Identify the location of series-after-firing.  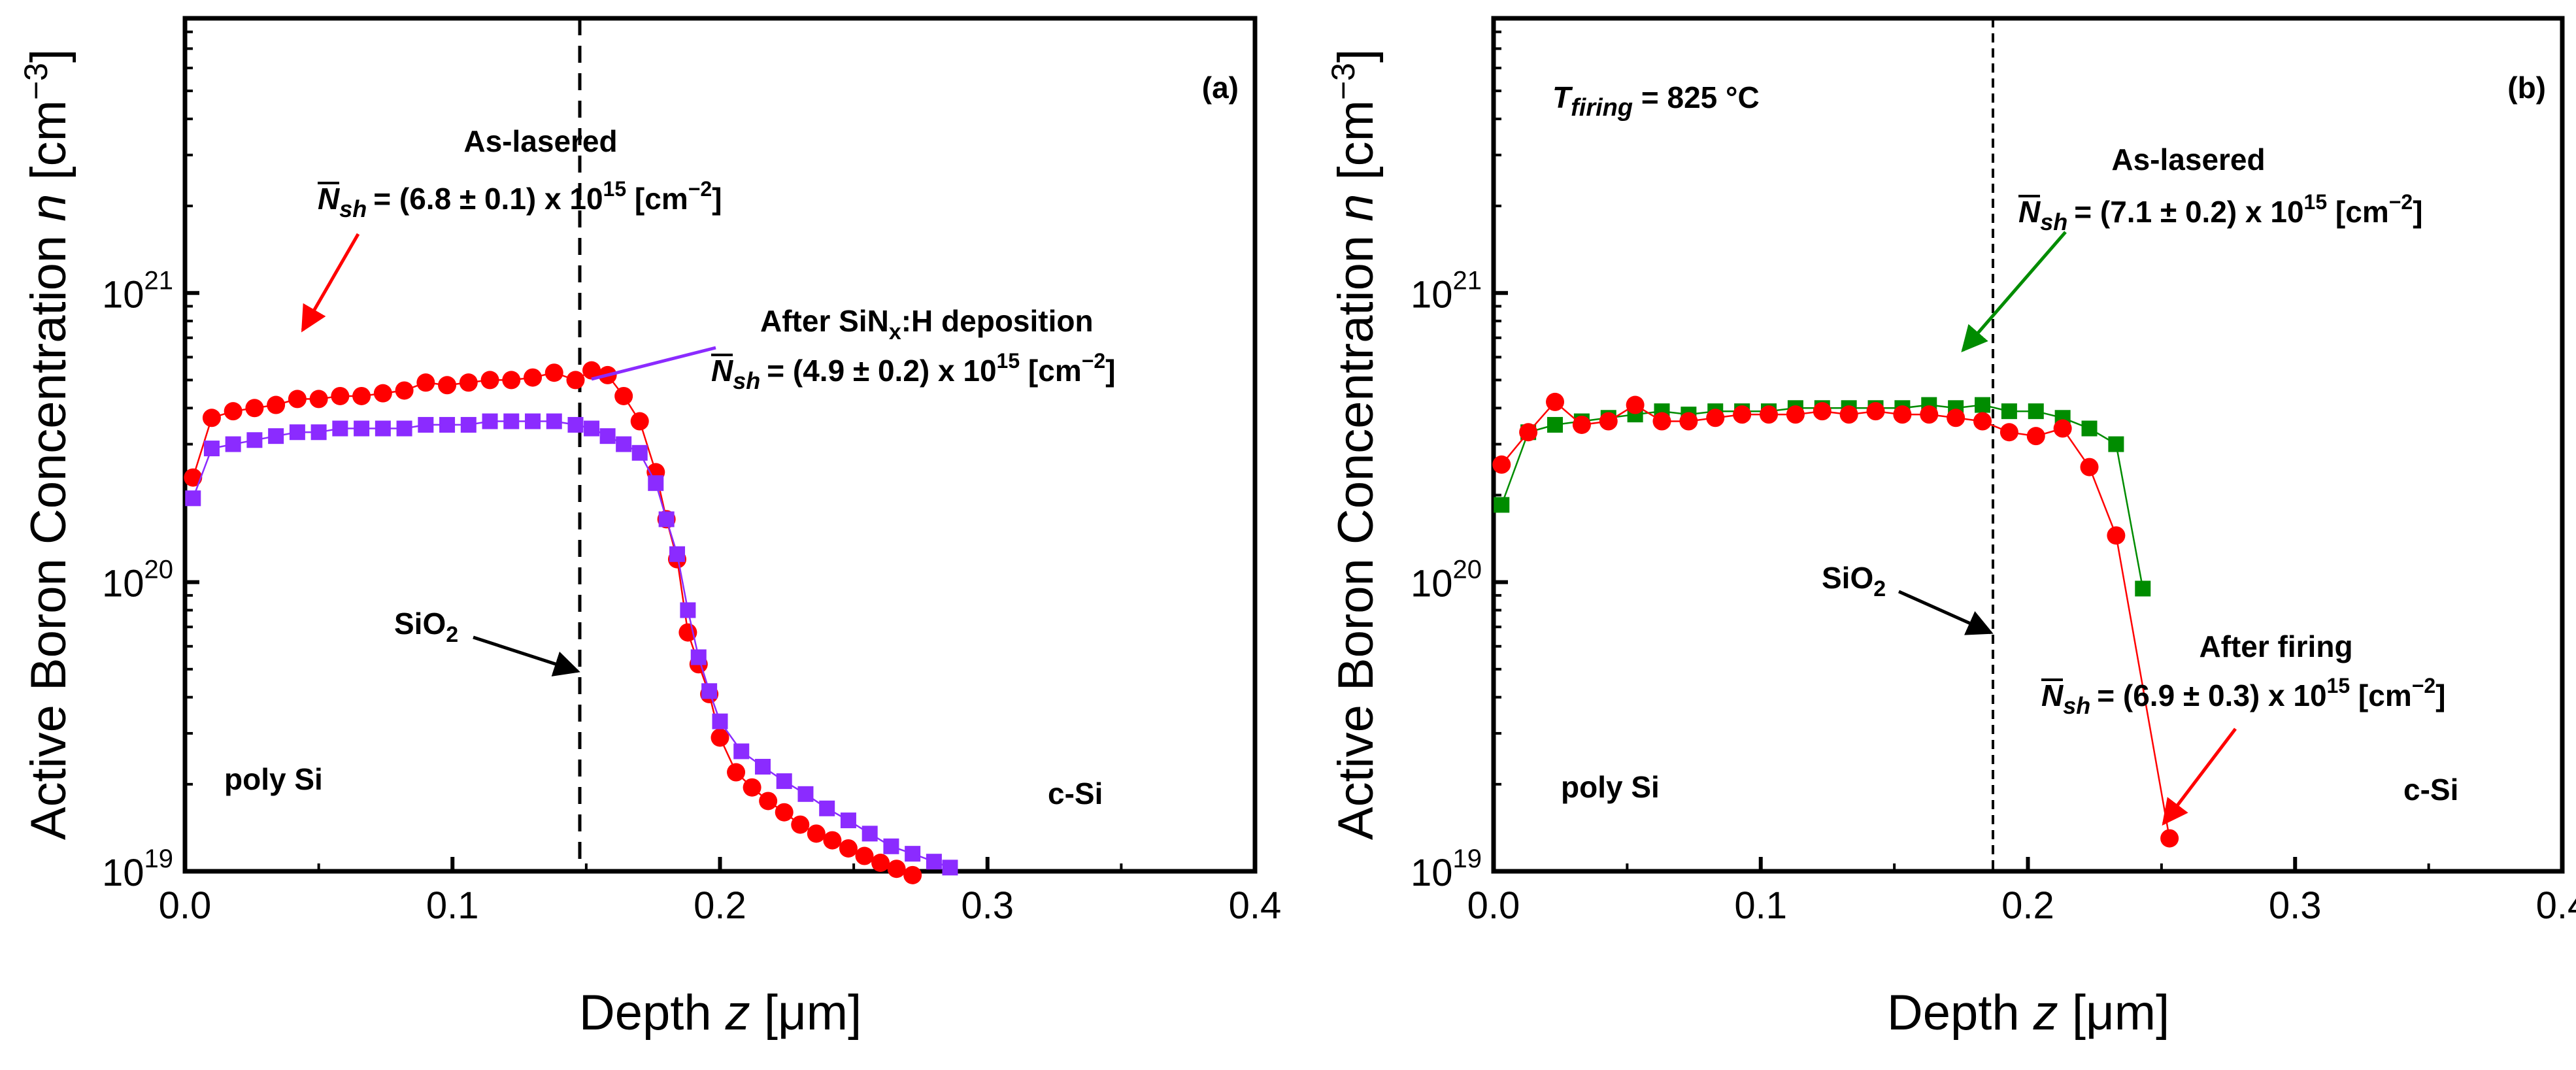
(1836, 620).